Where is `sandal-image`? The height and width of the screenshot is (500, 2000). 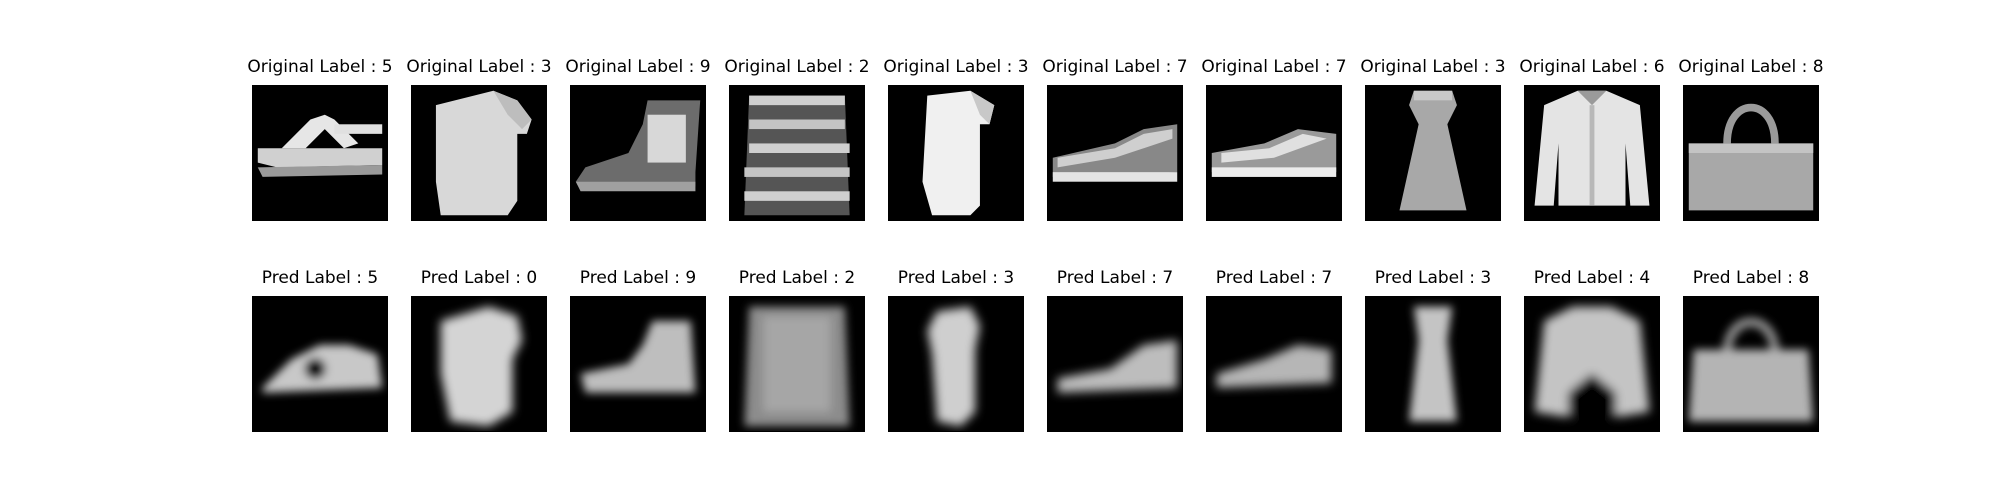 sandal-image is located at coordinates (320, 153).